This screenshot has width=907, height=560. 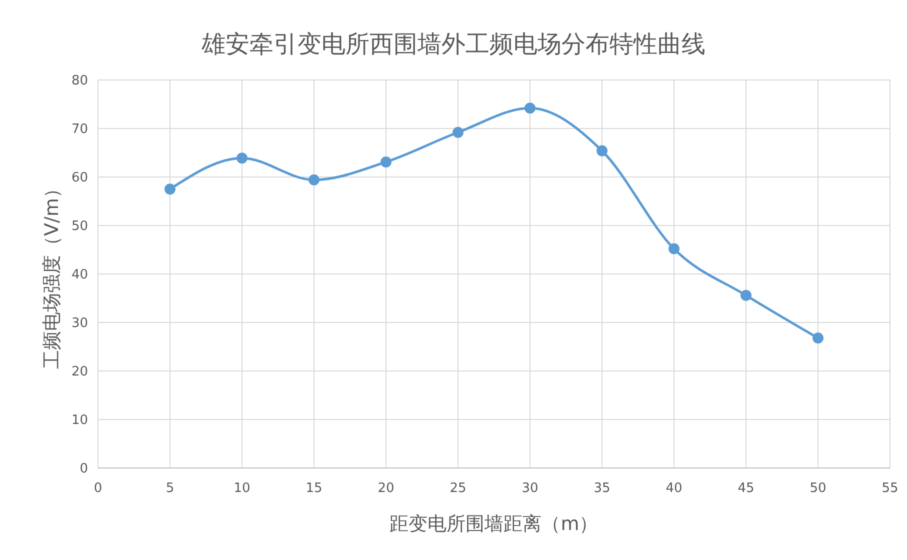 What do you see at coordinates (79, 81) in the screenshot?
I see `y-tick-label: 80` at bounding box center [79, 81].